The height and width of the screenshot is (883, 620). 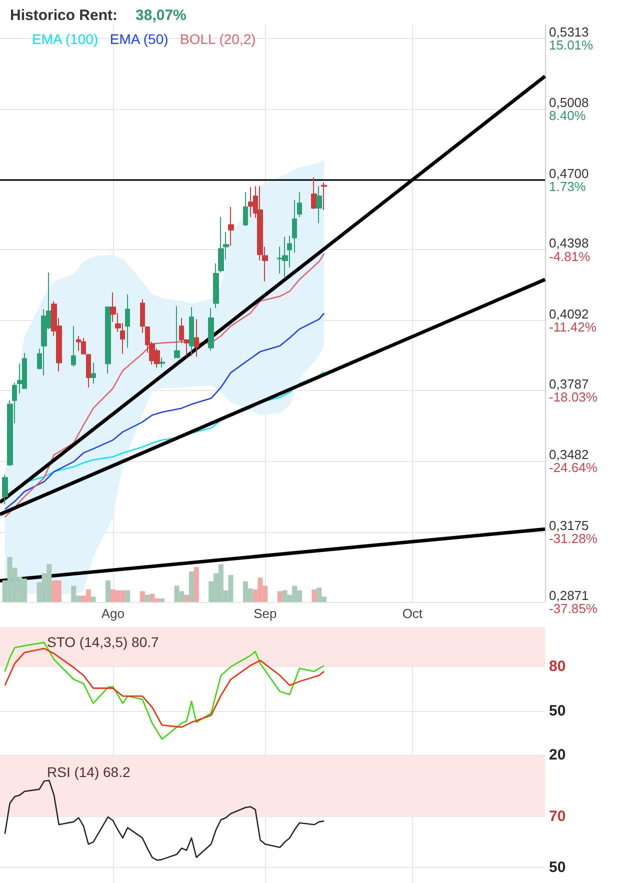 What do you see at coordinates (570, 256) in the screenshot?
I see `y2-tick-label: -4.81%` at bounding box center [570, 256].